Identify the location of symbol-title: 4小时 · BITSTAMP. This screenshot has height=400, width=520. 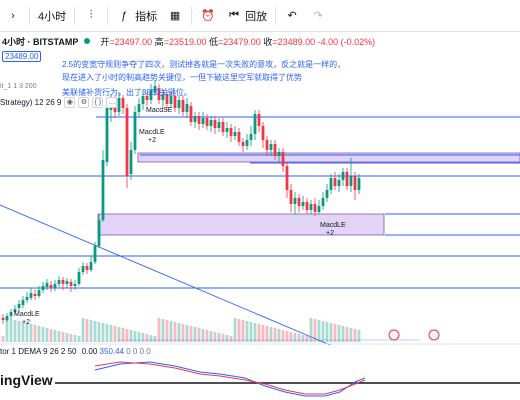
(40, 41).